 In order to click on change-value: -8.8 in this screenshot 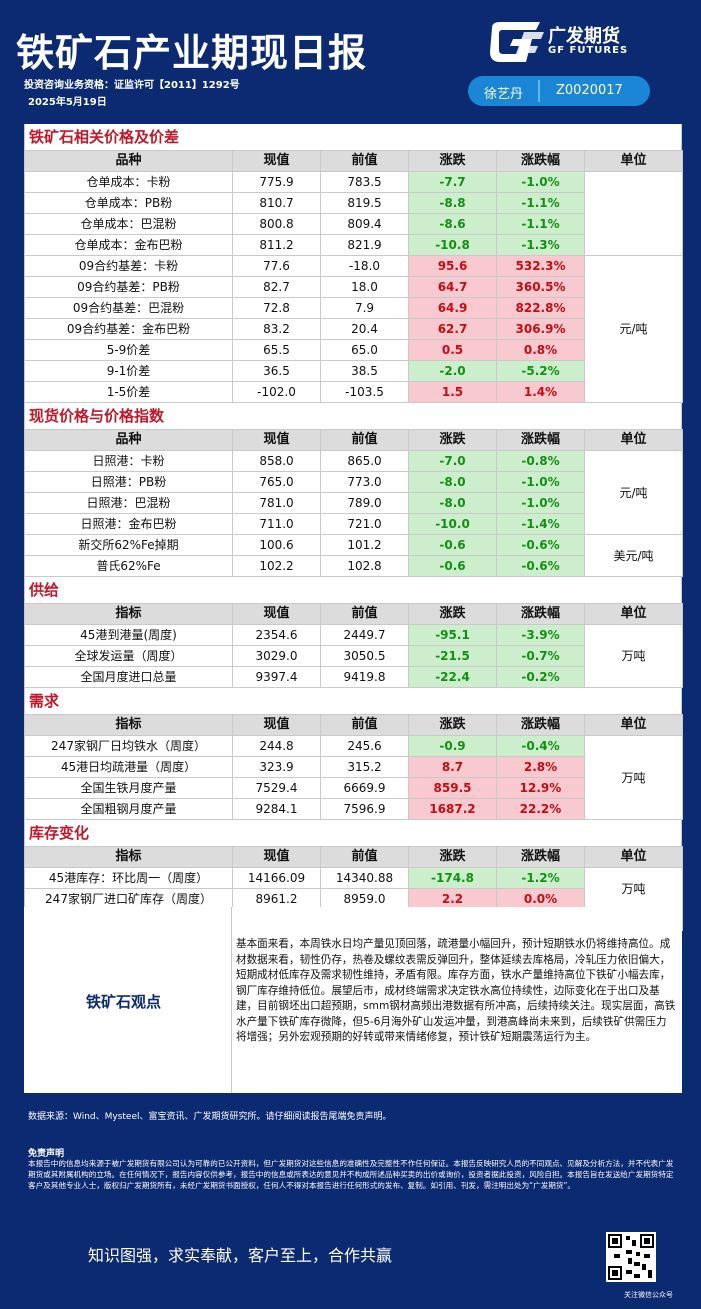, I will do `click(452, 203)`.